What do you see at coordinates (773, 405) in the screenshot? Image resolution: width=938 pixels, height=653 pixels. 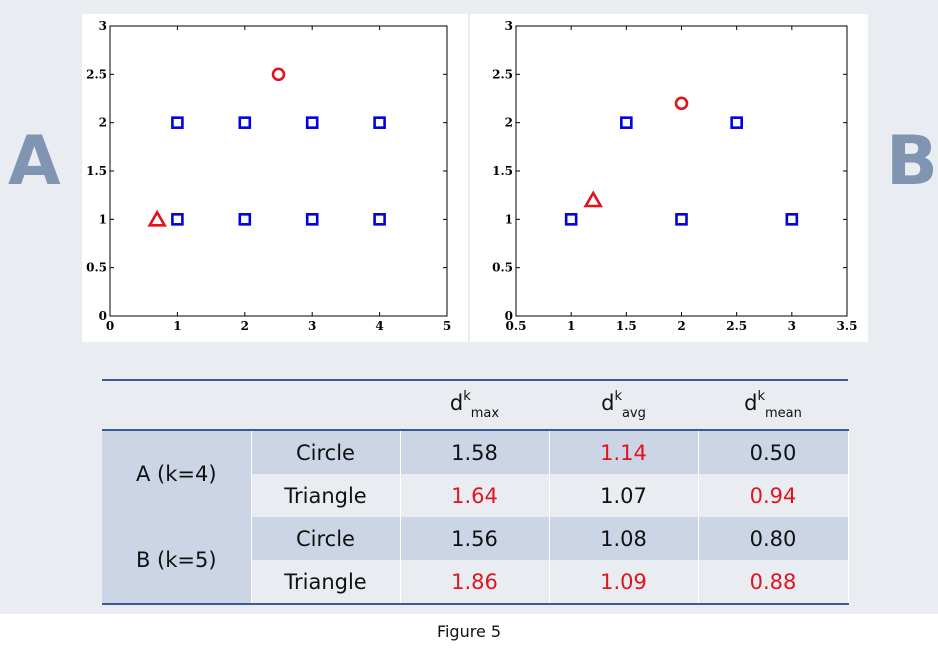 I see `header-dk-mean: dkmean` at bounding box center [773, 405].